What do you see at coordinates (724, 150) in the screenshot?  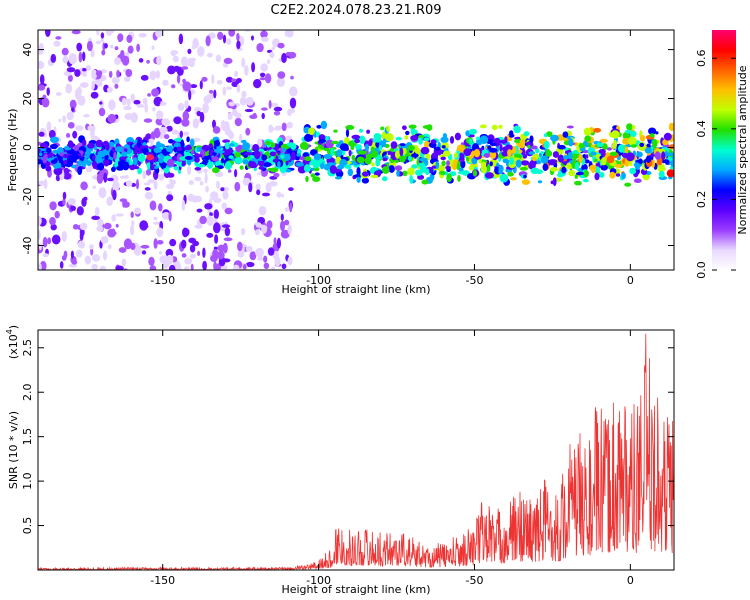 I see `colorbar-gradient` at bounding box center [724, 150].